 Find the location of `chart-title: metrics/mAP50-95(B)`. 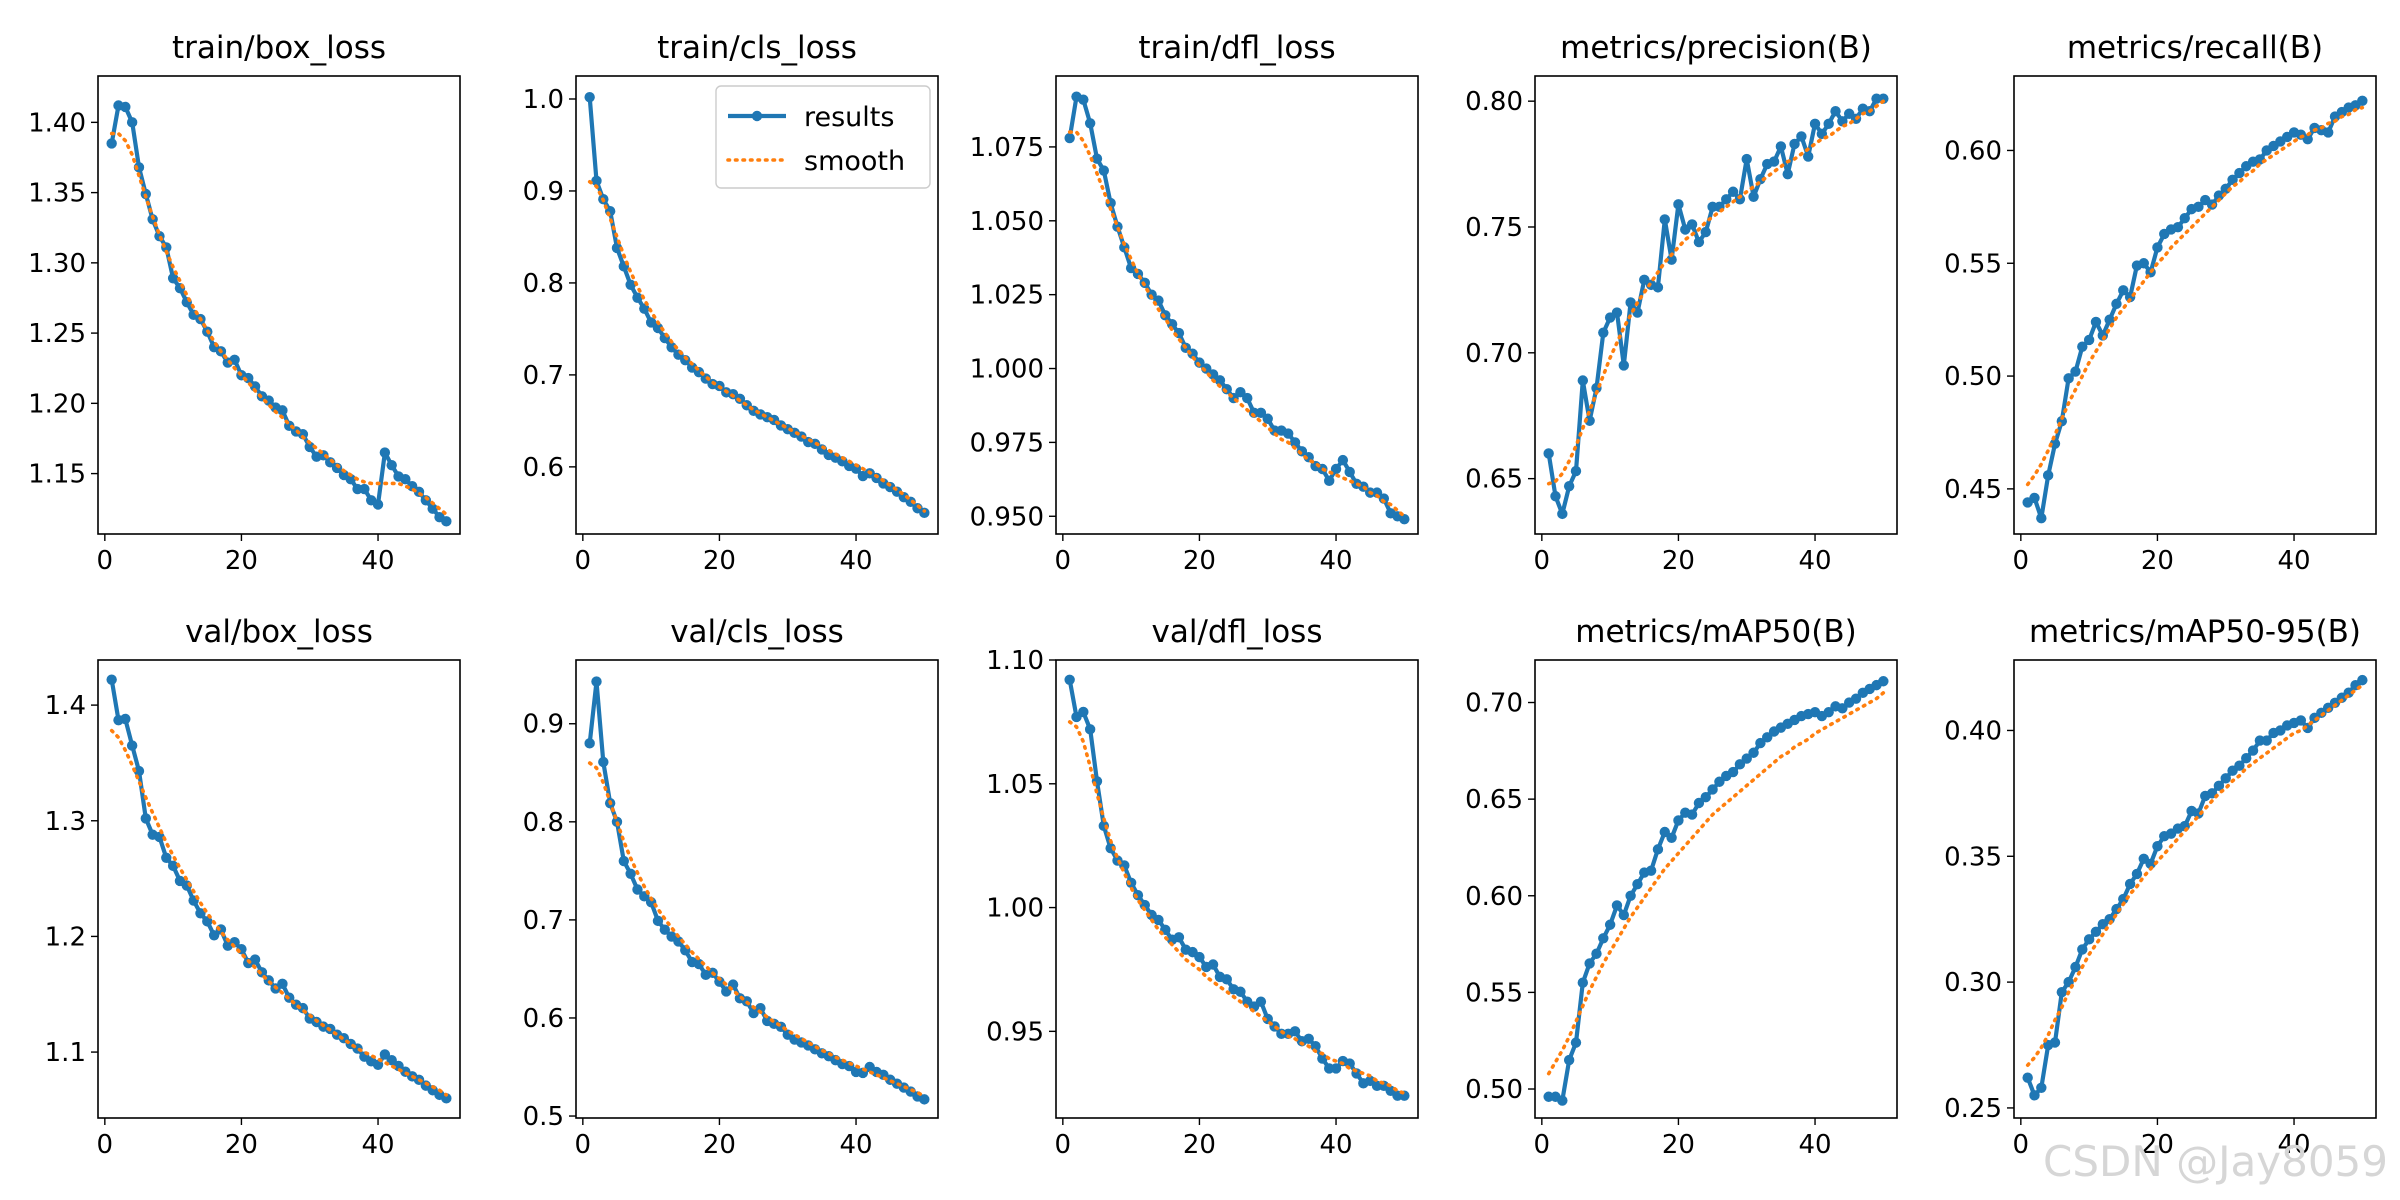

chart-title: metrics/mAP50-95(B) is located at coordinates (2195, 632).